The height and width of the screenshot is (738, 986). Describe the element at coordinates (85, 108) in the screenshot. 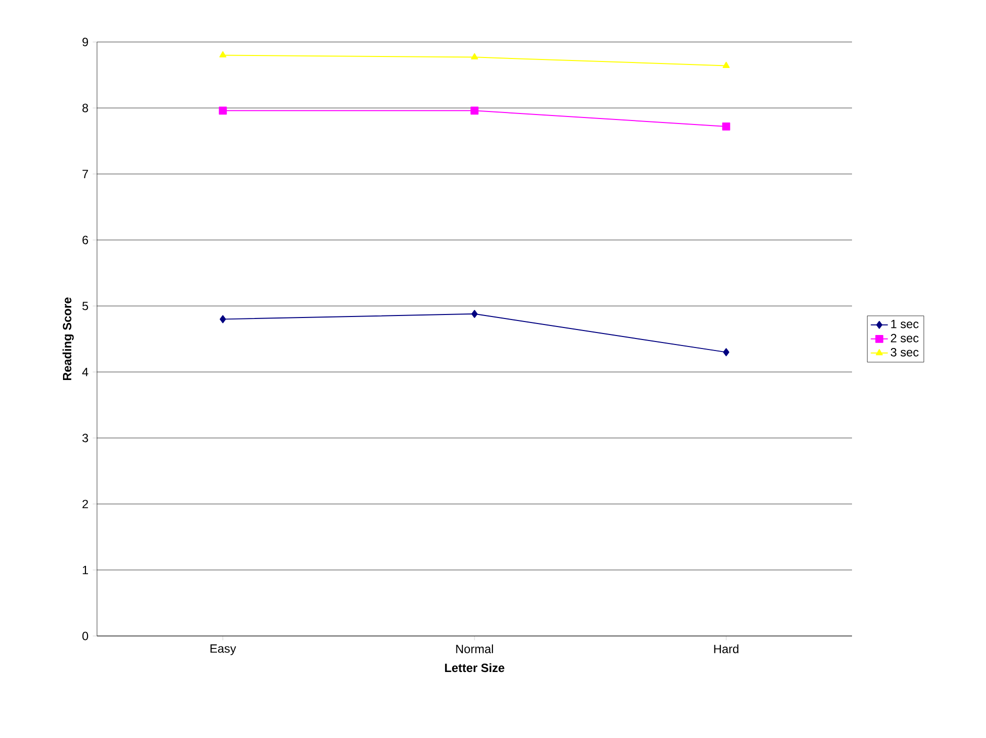

I see `y-tick-label: 8` at that location.